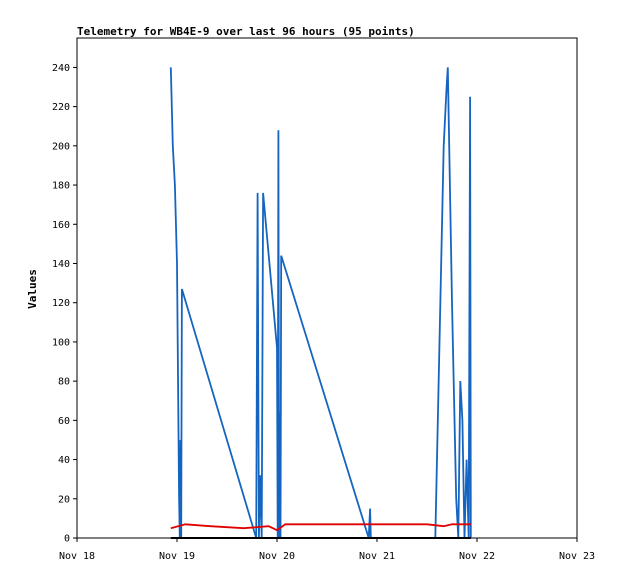 The height and width of the screenshot is (579, 618). I want to click on x-tick-label: Nov 23, so click(577, 556).